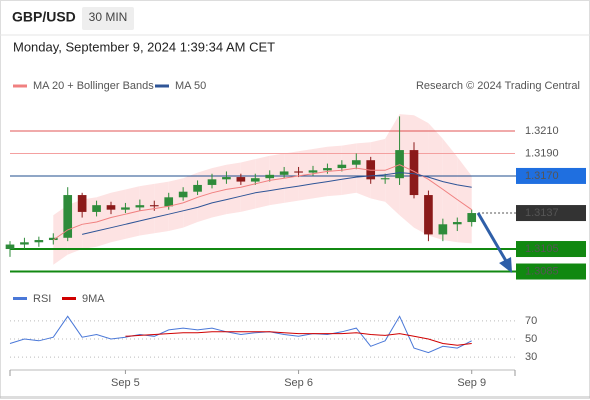  What do you see at coordinates (542, 153) in the screenshot?
I see `level-label: 1.3190` at bounding box center [542, 153].